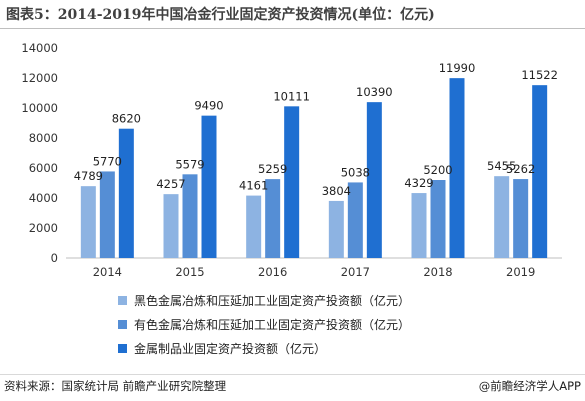 Image resolution: width=585 pixels, height=401 pixels. I want to click on bar-1-2016, so click(254, 226).